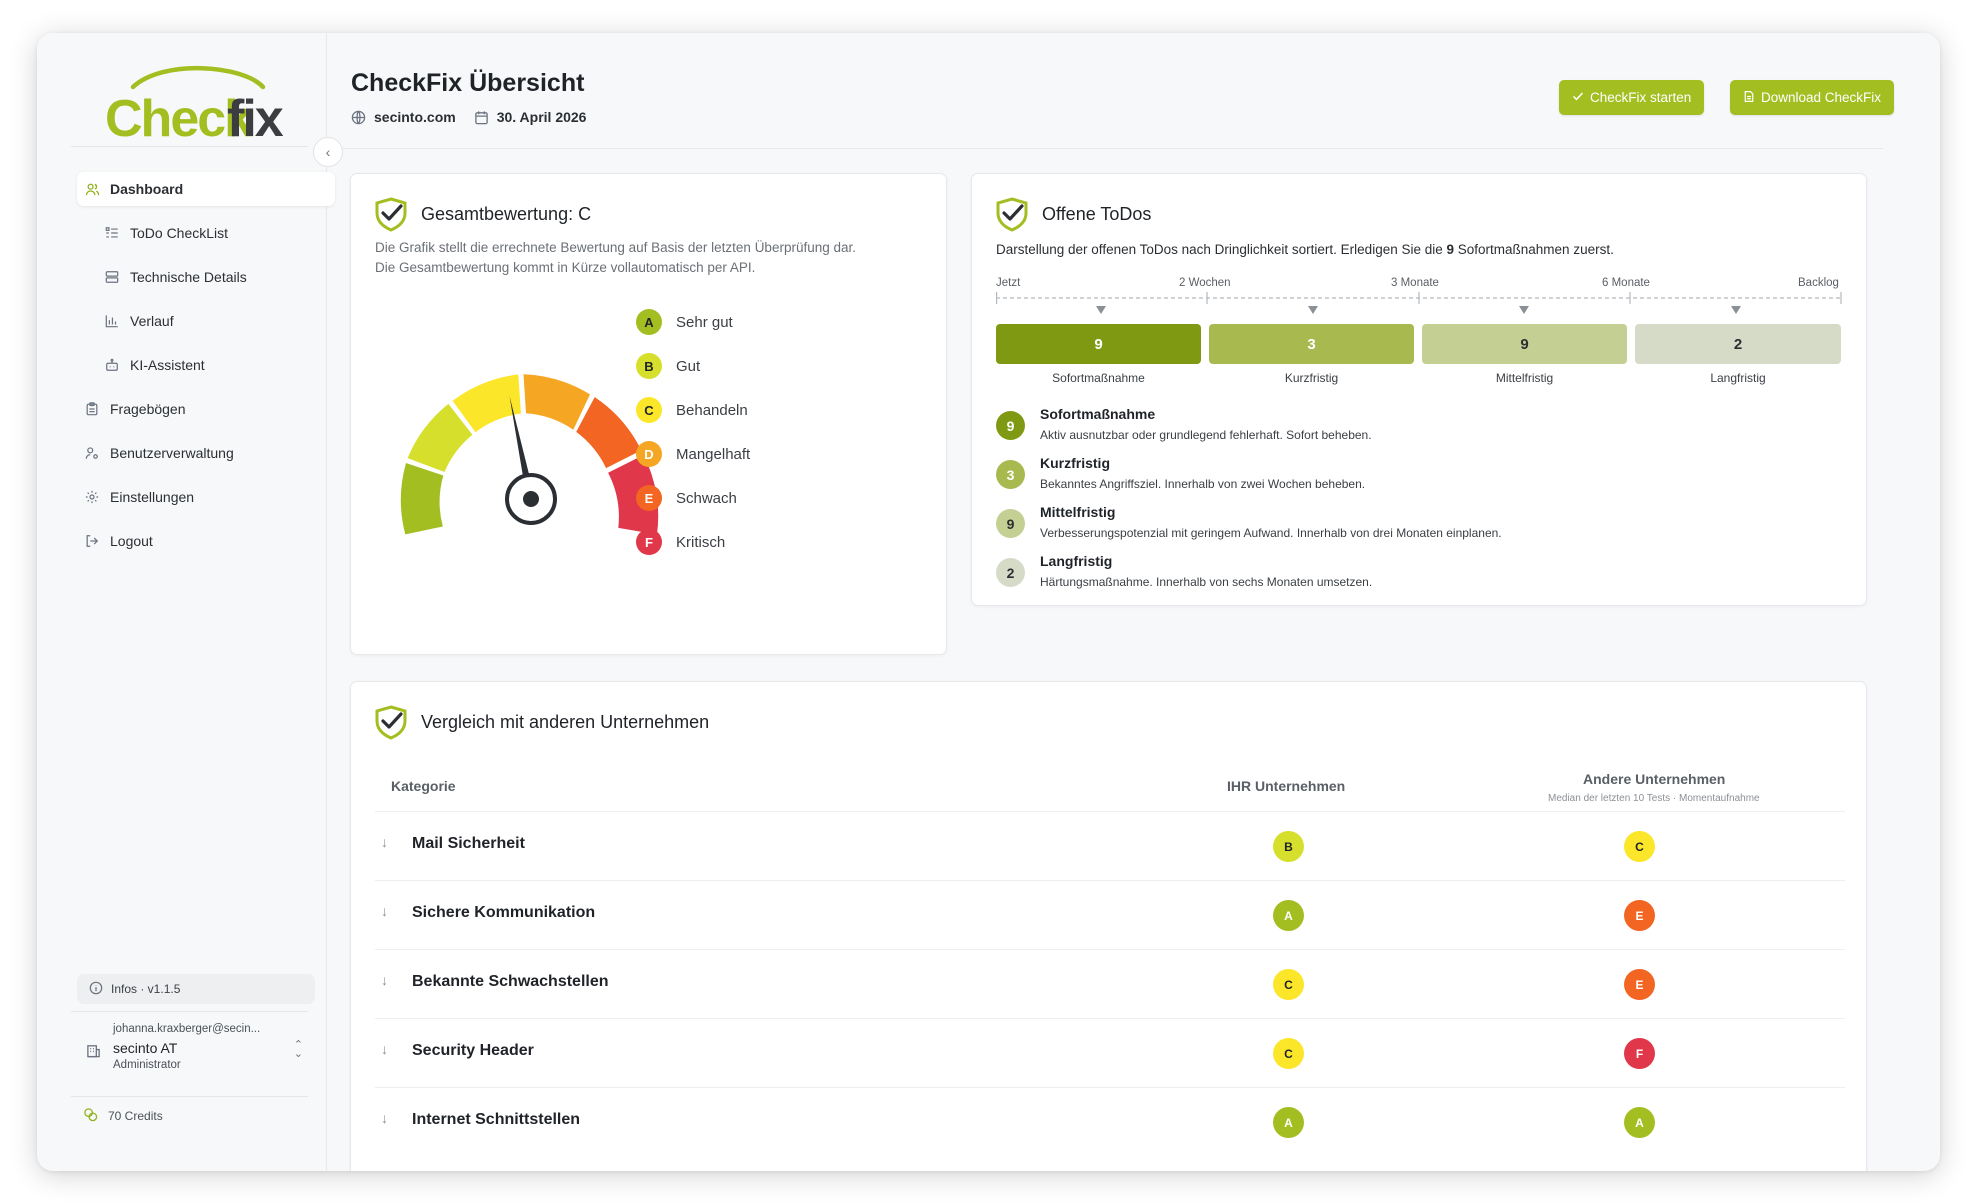 The height and width of the screenshot is (1203, 1975). What do you see at coordinates (1110, 914) in the screenshot?
I see `table-row: ↓ Sichere Kommunikation A E` at bounding box center [1110, 914].